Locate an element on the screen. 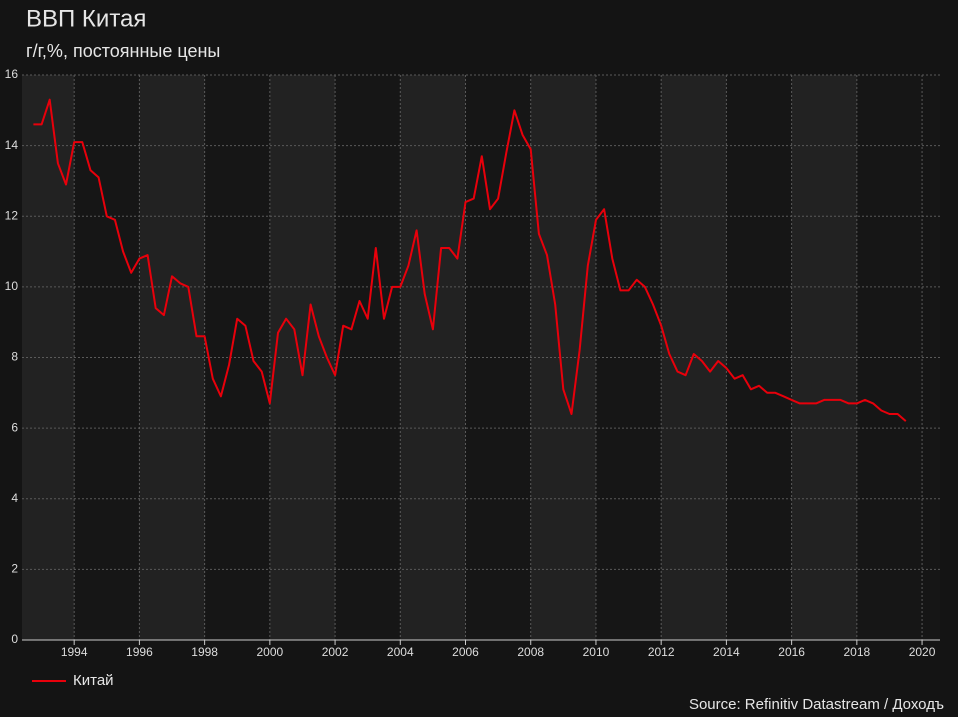  source: Source: Refinitiv Datastream / Доходъ is located at coordinates (816, 704).